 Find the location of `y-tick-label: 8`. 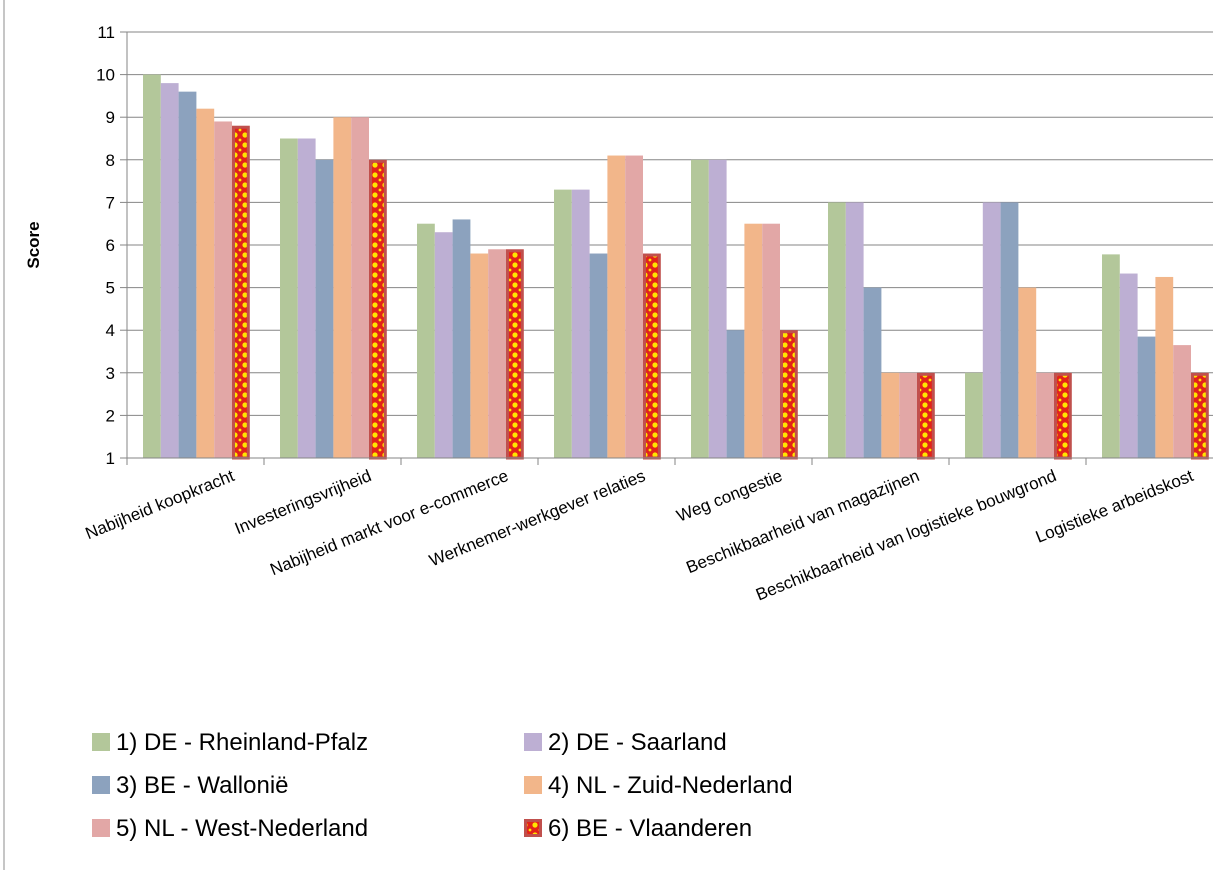

y-tick-label: 8 is located at coordinates (110, 160).